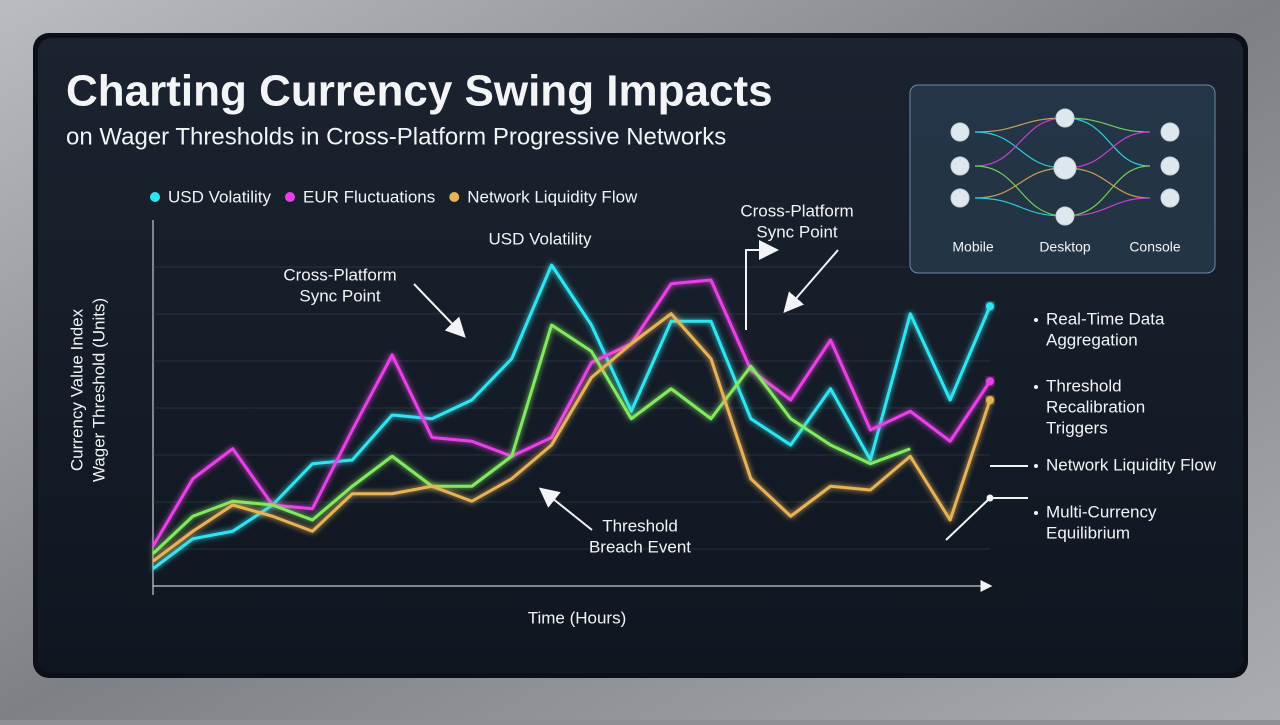 The height and width of the screenshot is (725, 1280). Describe the element at coordinates (1101, 511) in the screenshot. I see `side-note: Multi-Currency` at that location.